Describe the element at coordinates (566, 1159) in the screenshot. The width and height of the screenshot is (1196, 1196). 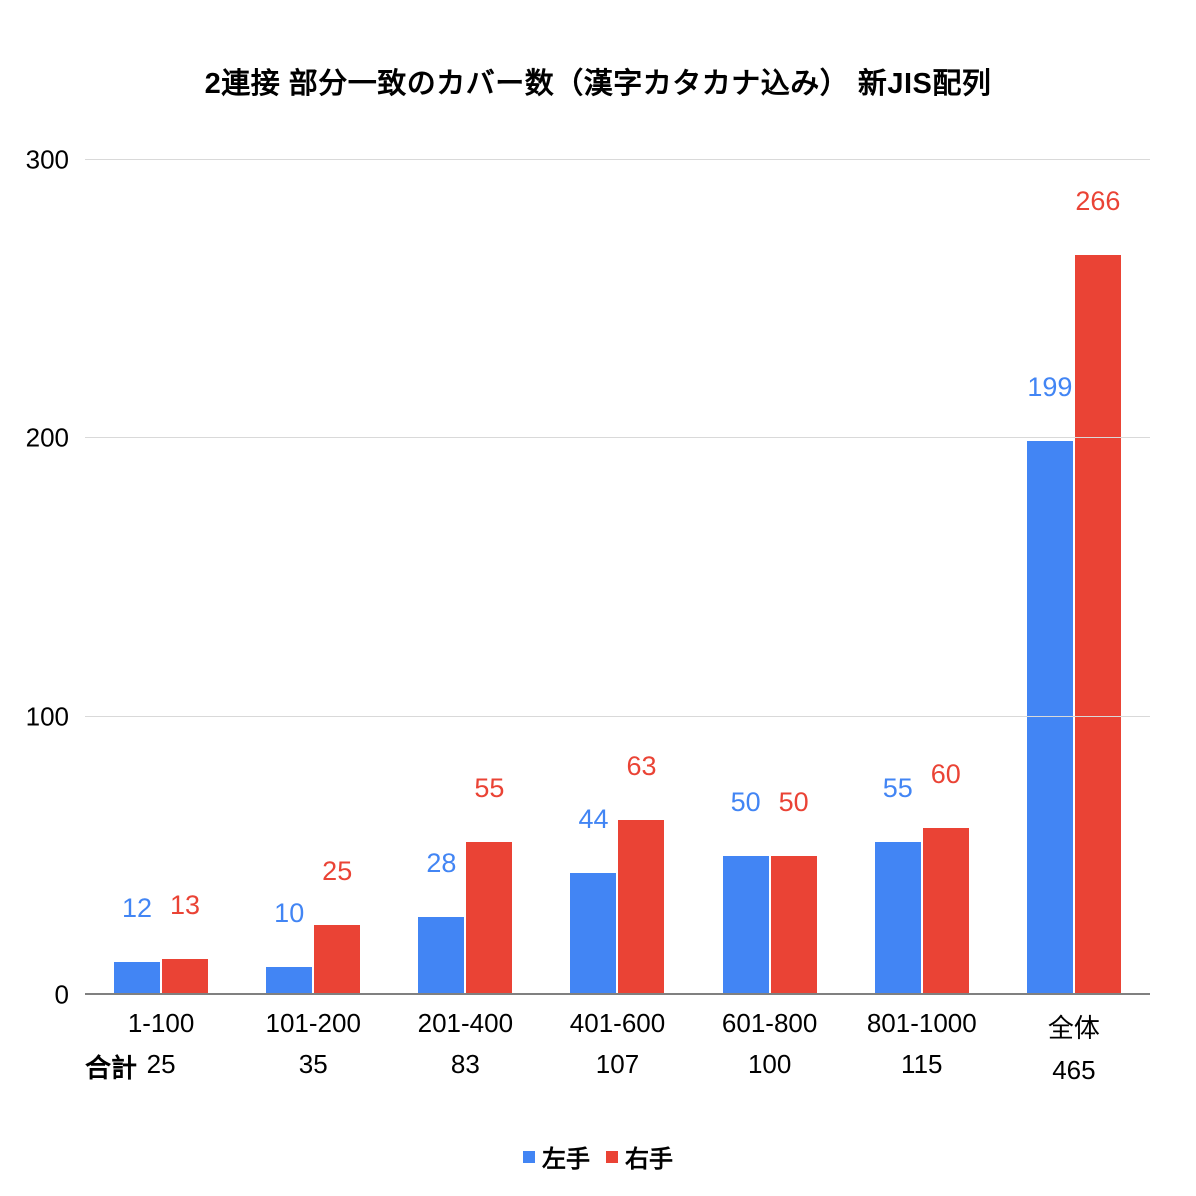
I see `legend-label: 左手` at that location.